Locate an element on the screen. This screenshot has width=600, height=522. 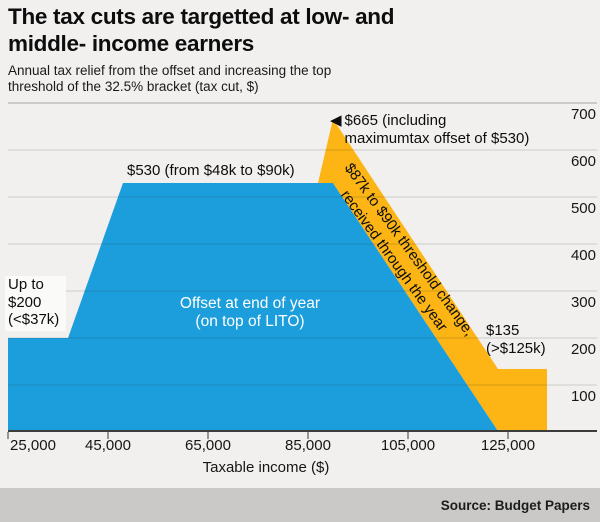
annotation-530-plateau: $530 (from $48k to $90k) is located at coordinates (211, 170).